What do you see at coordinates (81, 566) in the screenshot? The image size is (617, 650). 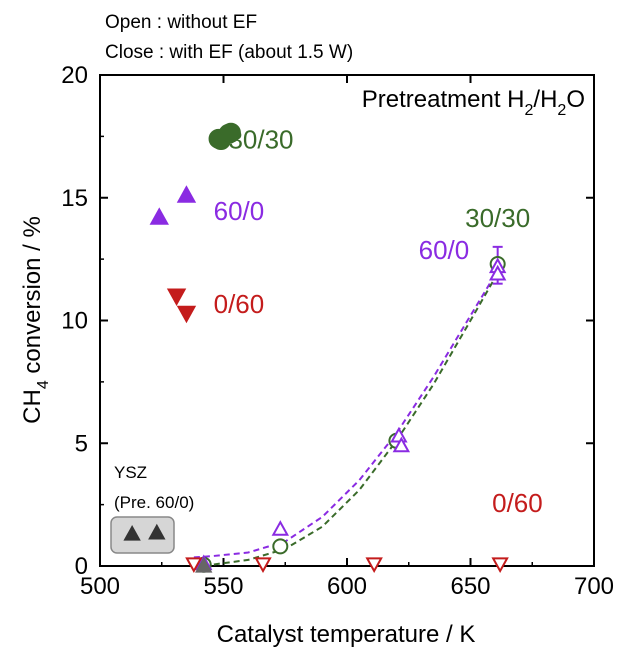 I see `y-tick-label: 0` at bounding box center [81, 566].